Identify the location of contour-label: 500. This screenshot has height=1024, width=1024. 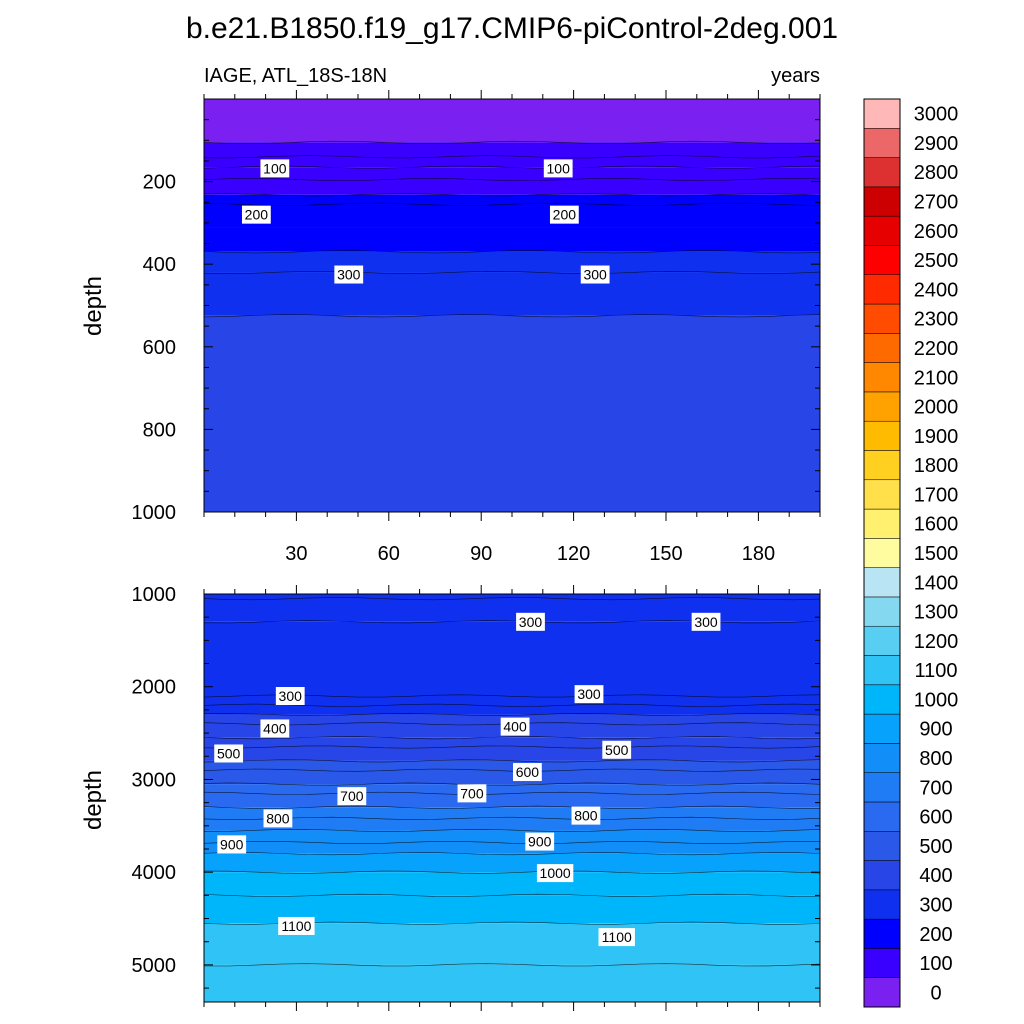
(229, 753).